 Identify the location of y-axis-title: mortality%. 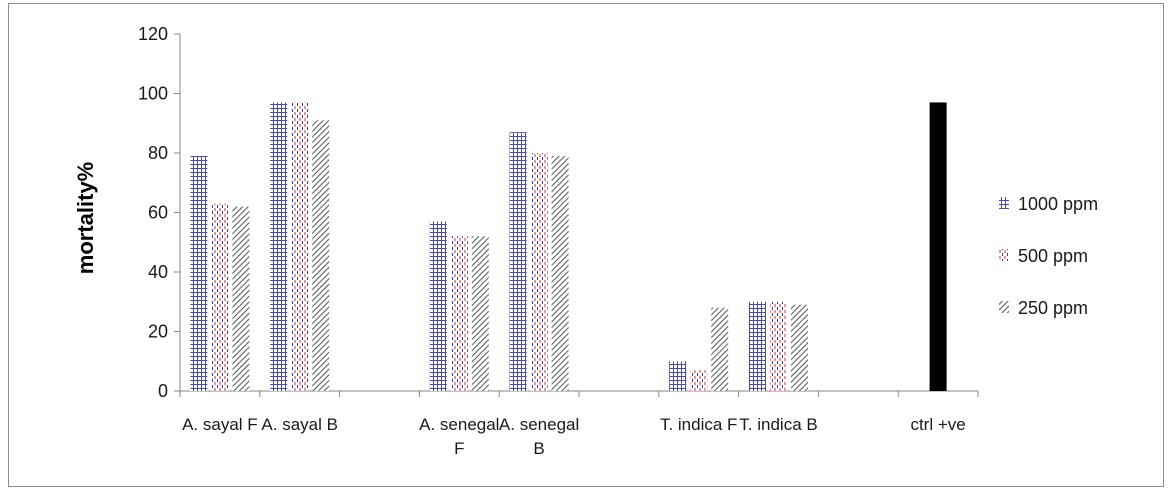
(85, 218).